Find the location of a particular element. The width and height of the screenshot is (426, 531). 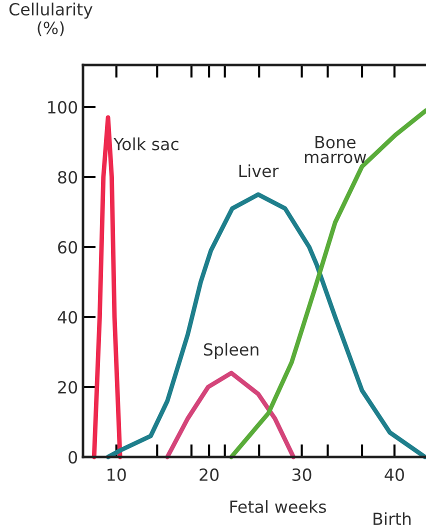

y-axis-title: Cellularity (%) is located at coordinates (50, 19).